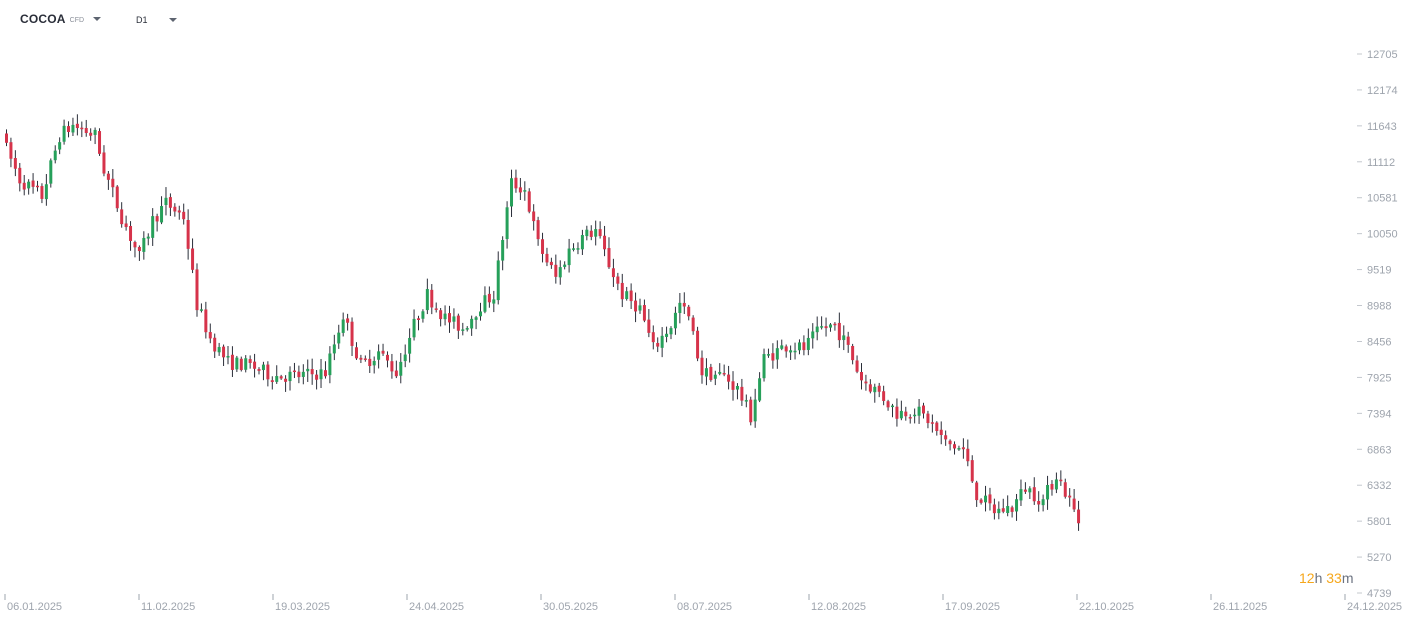 This screenshot has height=623, width=1426. Describe the element at coordinates (704, 607) in the screenshot. I see `time-tick-label: 08.07.2025` at that location.